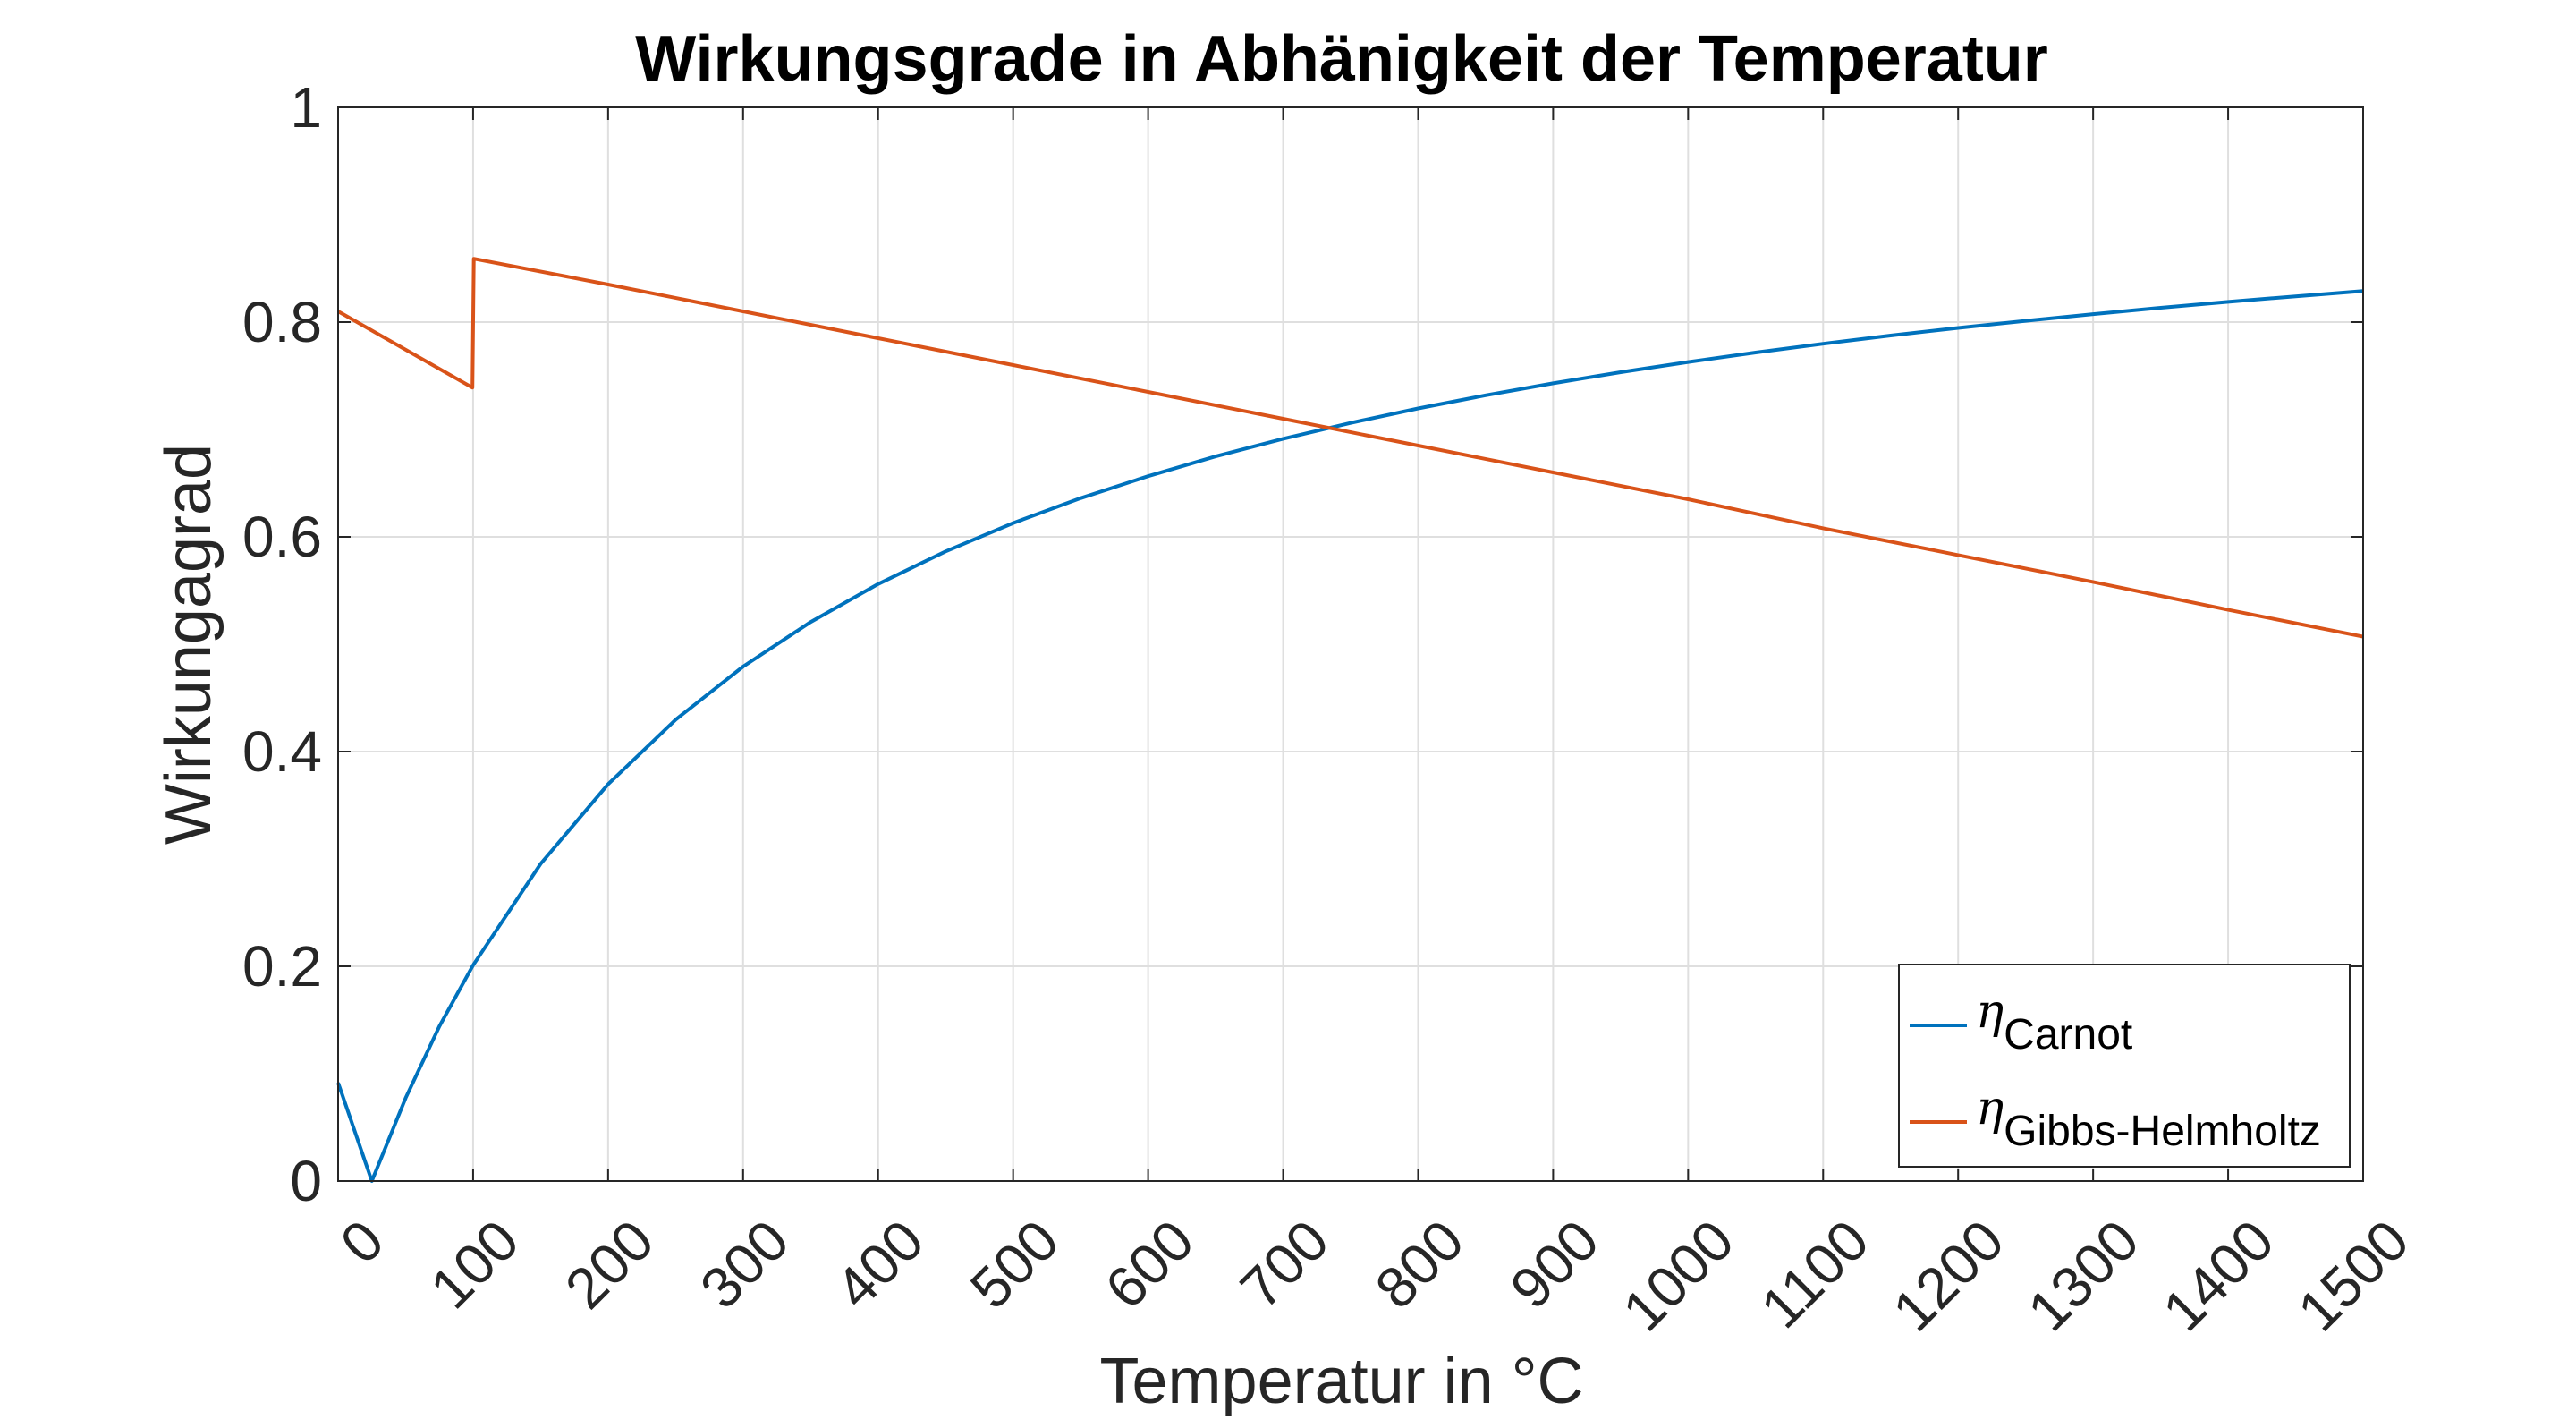 Image resolution: width=2576 pixels, height=1428 pixels. Describe the element at coordinates (282, 322) in the screenshot. I see `y-tick-label: 0.8` at that location.